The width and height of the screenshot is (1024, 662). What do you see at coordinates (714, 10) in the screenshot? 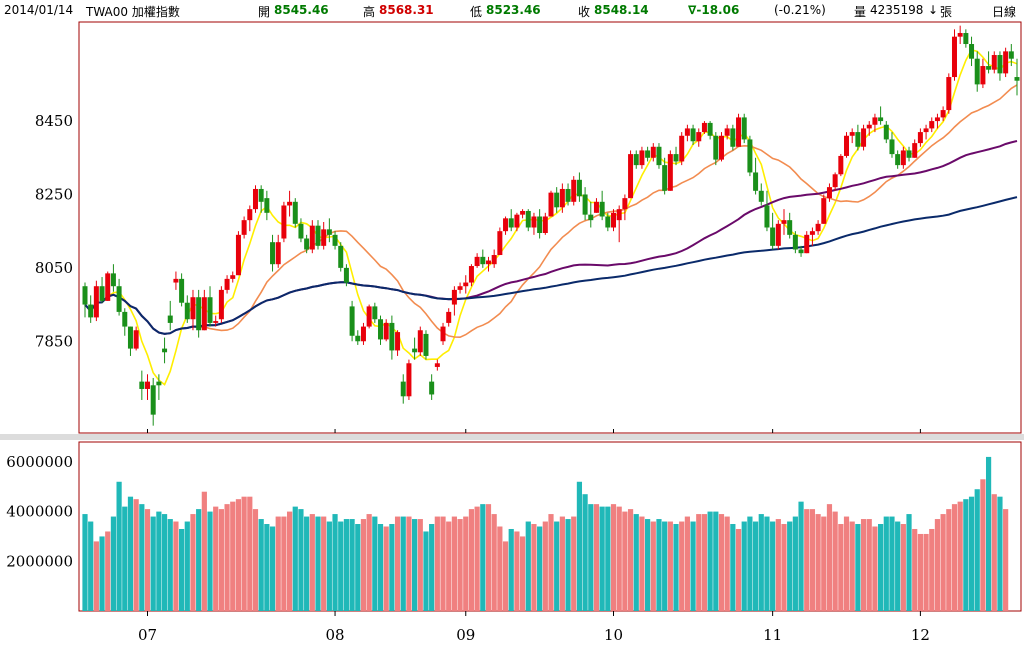
I see `change-value: ∇-18.06` at bounding box center [714, 10].